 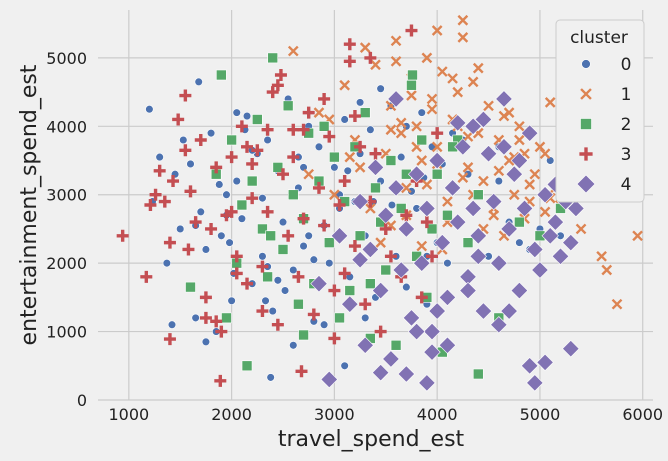 I want to click on y-tick-label: 4000, so click(x=66, y=126).